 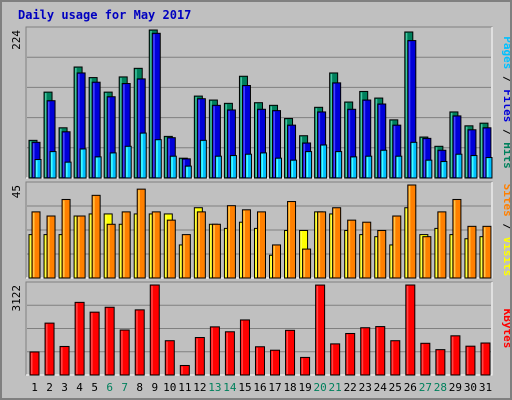 I want to click on bar-files-day-20-highlight, so click(x=319, y=144).